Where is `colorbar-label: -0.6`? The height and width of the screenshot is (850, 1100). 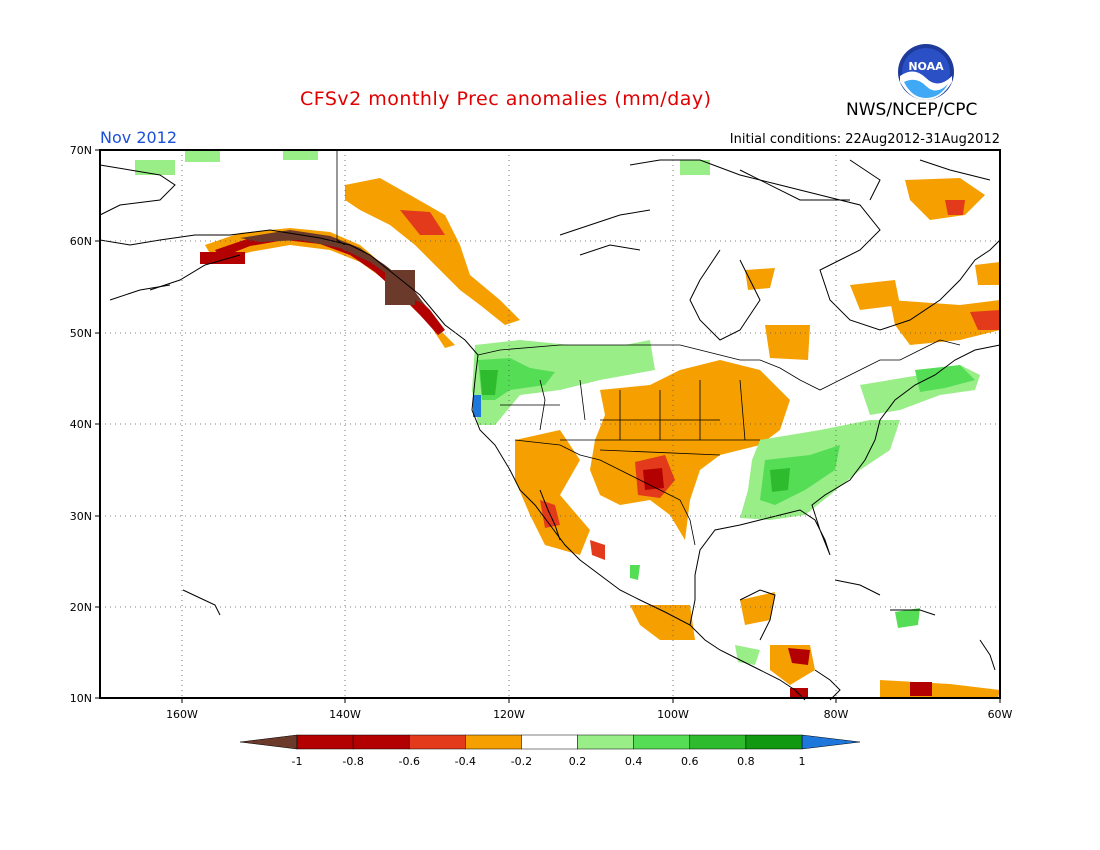
colorbar-label: -0.6 is located at coordinates (408, 761).